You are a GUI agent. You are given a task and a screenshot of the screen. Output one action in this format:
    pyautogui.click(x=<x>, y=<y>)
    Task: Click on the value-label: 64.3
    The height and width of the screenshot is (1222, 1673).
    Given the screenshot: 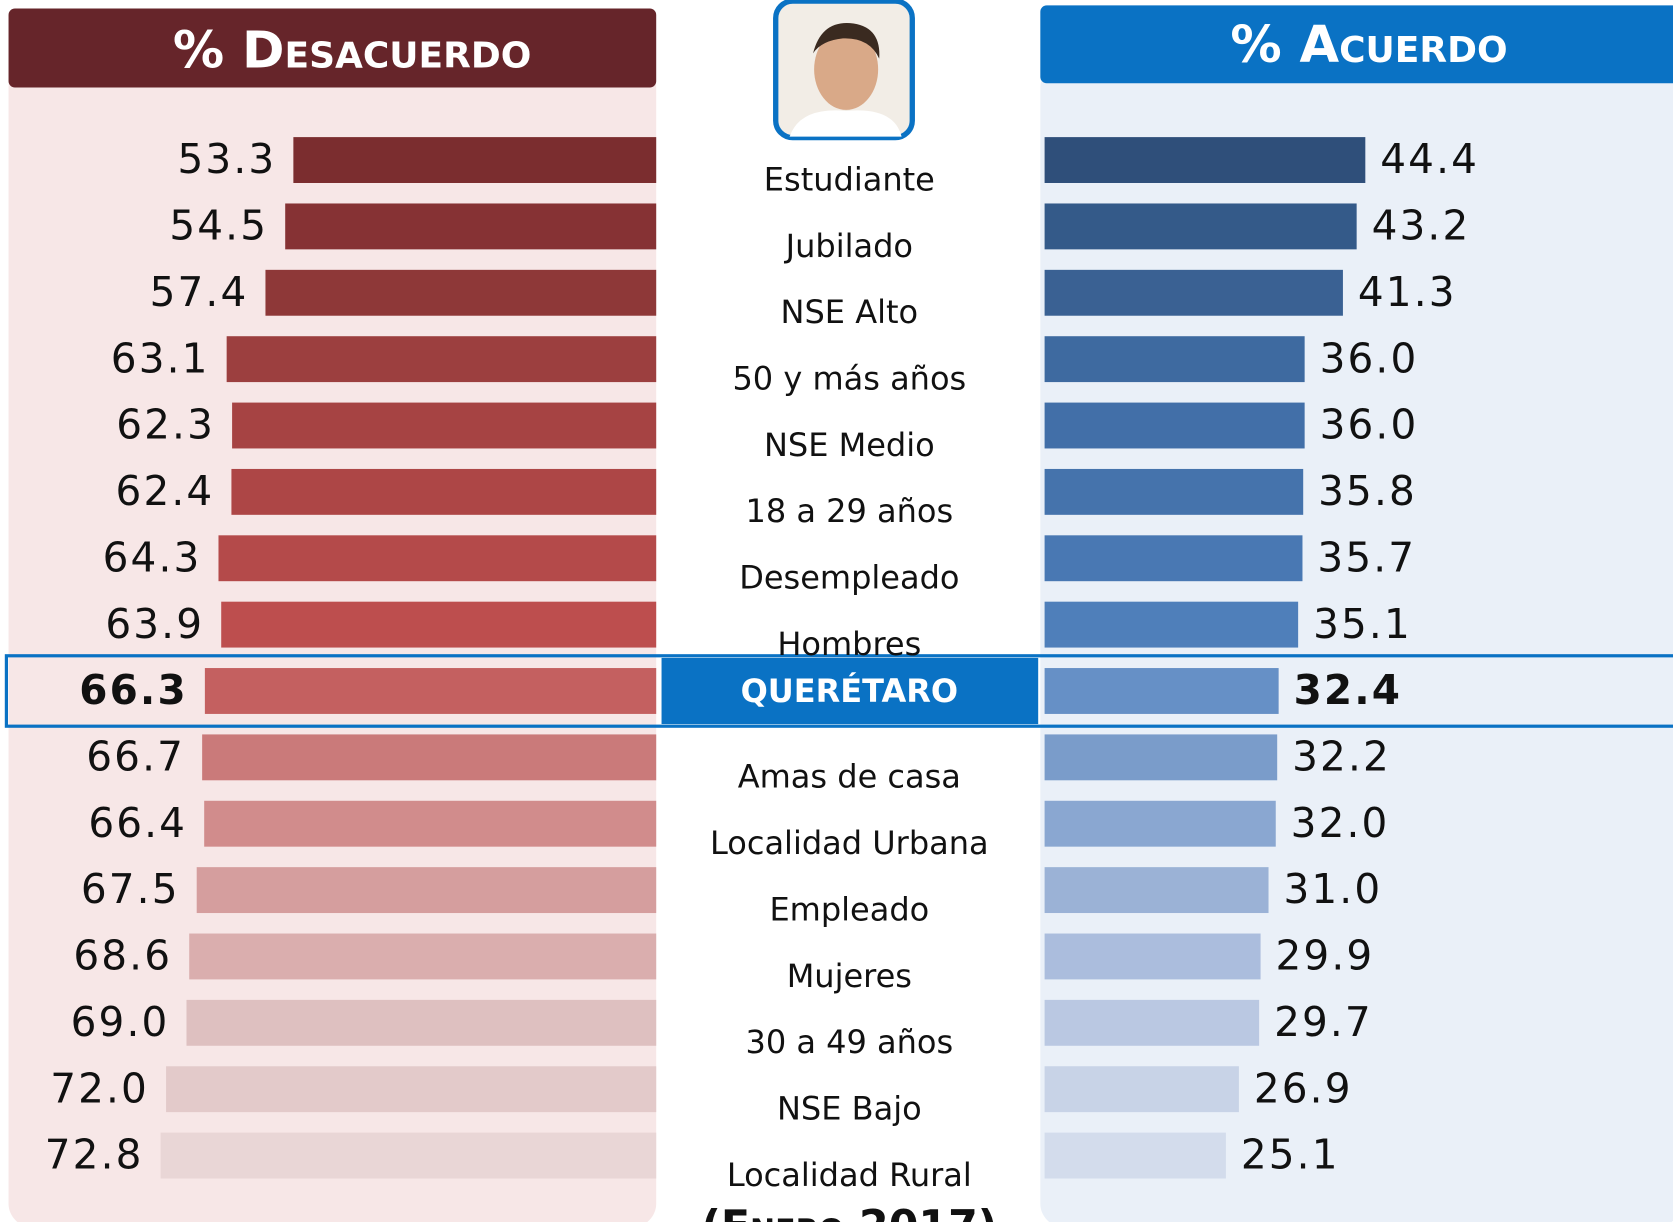 What is the action you would take?
    pyautogui.click(x=152, y=557)
    